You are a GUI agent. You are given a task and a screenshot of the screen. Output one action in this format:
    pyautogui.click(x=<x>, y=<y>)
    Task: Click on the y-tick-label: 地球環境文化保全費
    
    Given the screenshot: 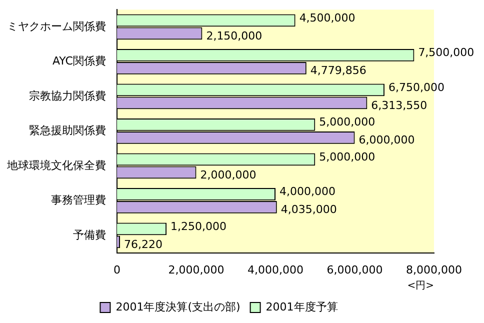 What is the action you would take?
    pyautogui.click(x=56, y=165)
    